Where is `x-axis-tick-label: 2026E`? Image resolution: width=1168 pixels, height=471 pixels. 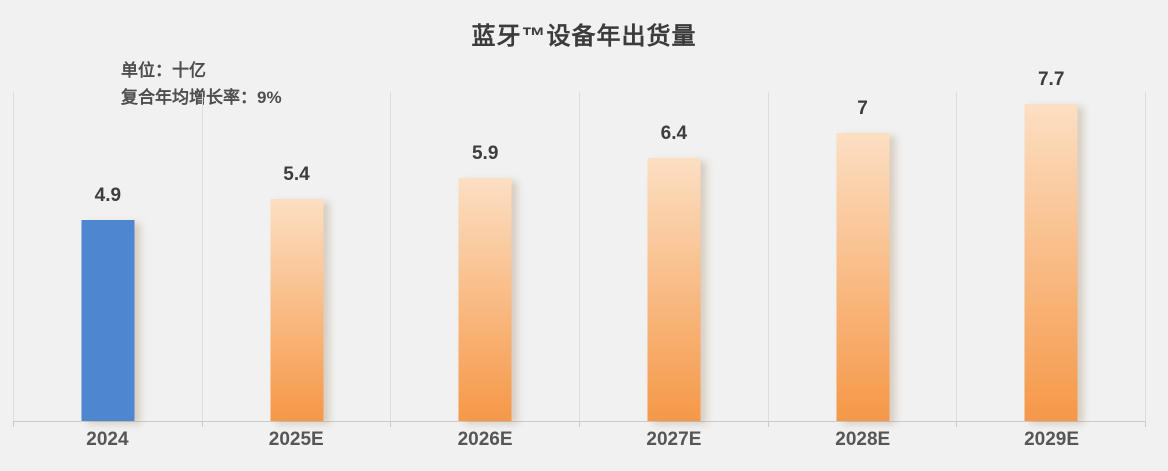
x-axis-tick-label: 2026E is located at coordinates (485, 439).